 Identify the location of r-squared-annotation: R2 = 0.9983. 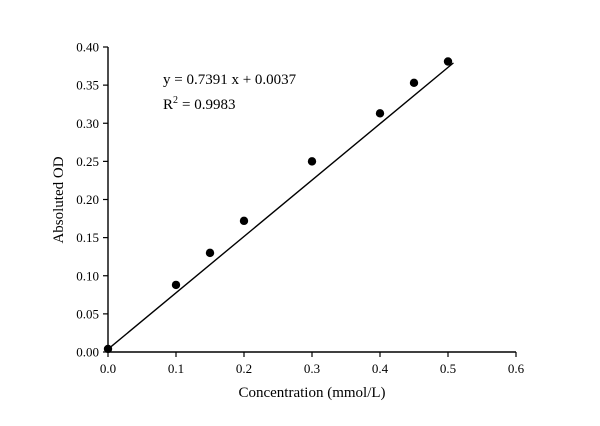
(199, 104).